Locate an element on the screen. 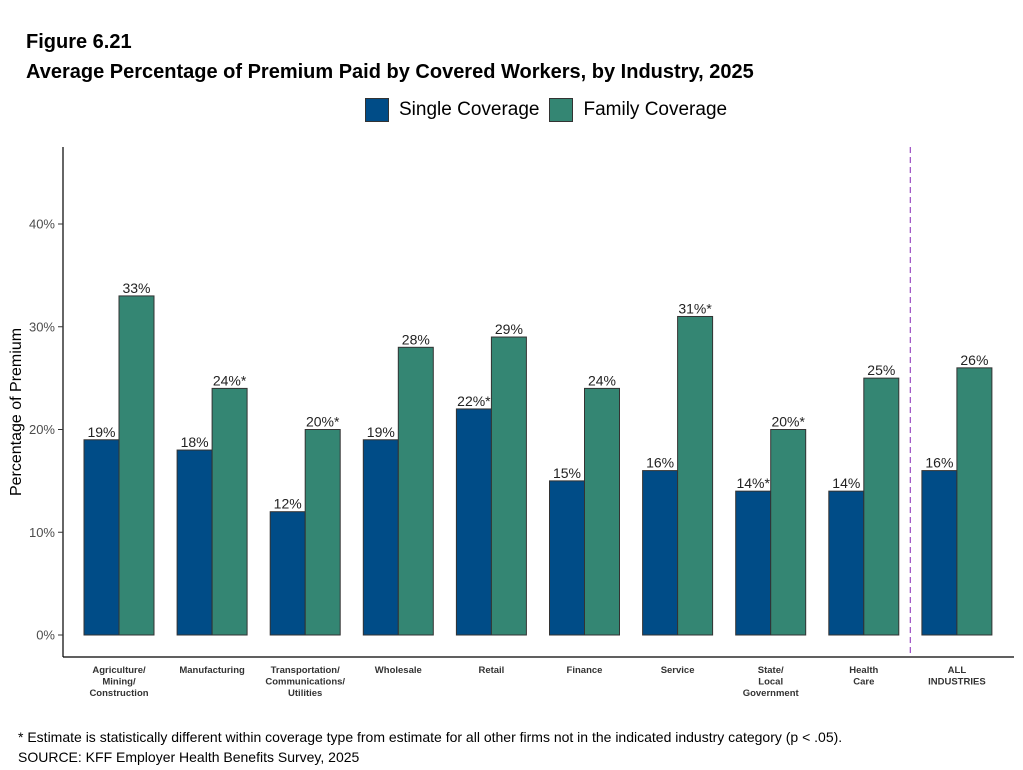 This screenshot has width=1023, height=770. x-category-label-line: Mining/ is located at coordinates (119, 682).